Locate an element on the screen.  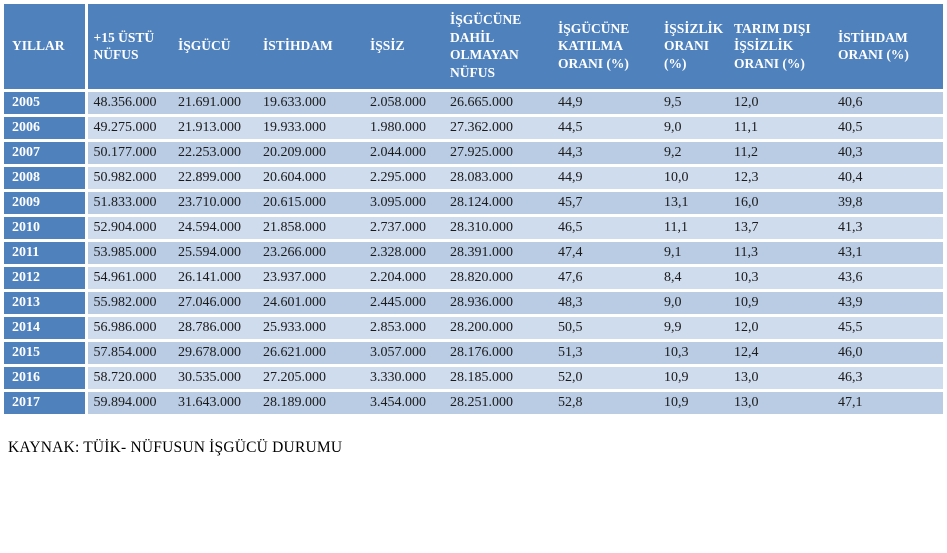
data-cell: 43,6 is located at coordinates (887, 278).